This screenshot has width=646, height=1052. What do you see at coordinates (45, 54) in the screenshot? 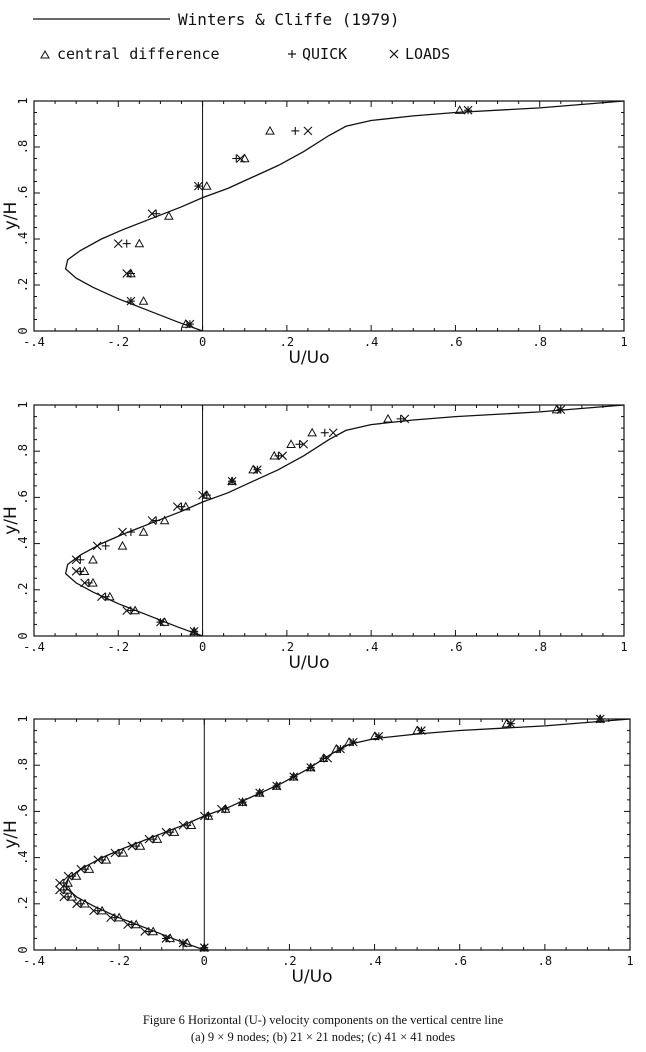
I see `legend-triangle-marker` at bounding box center [45, 54].